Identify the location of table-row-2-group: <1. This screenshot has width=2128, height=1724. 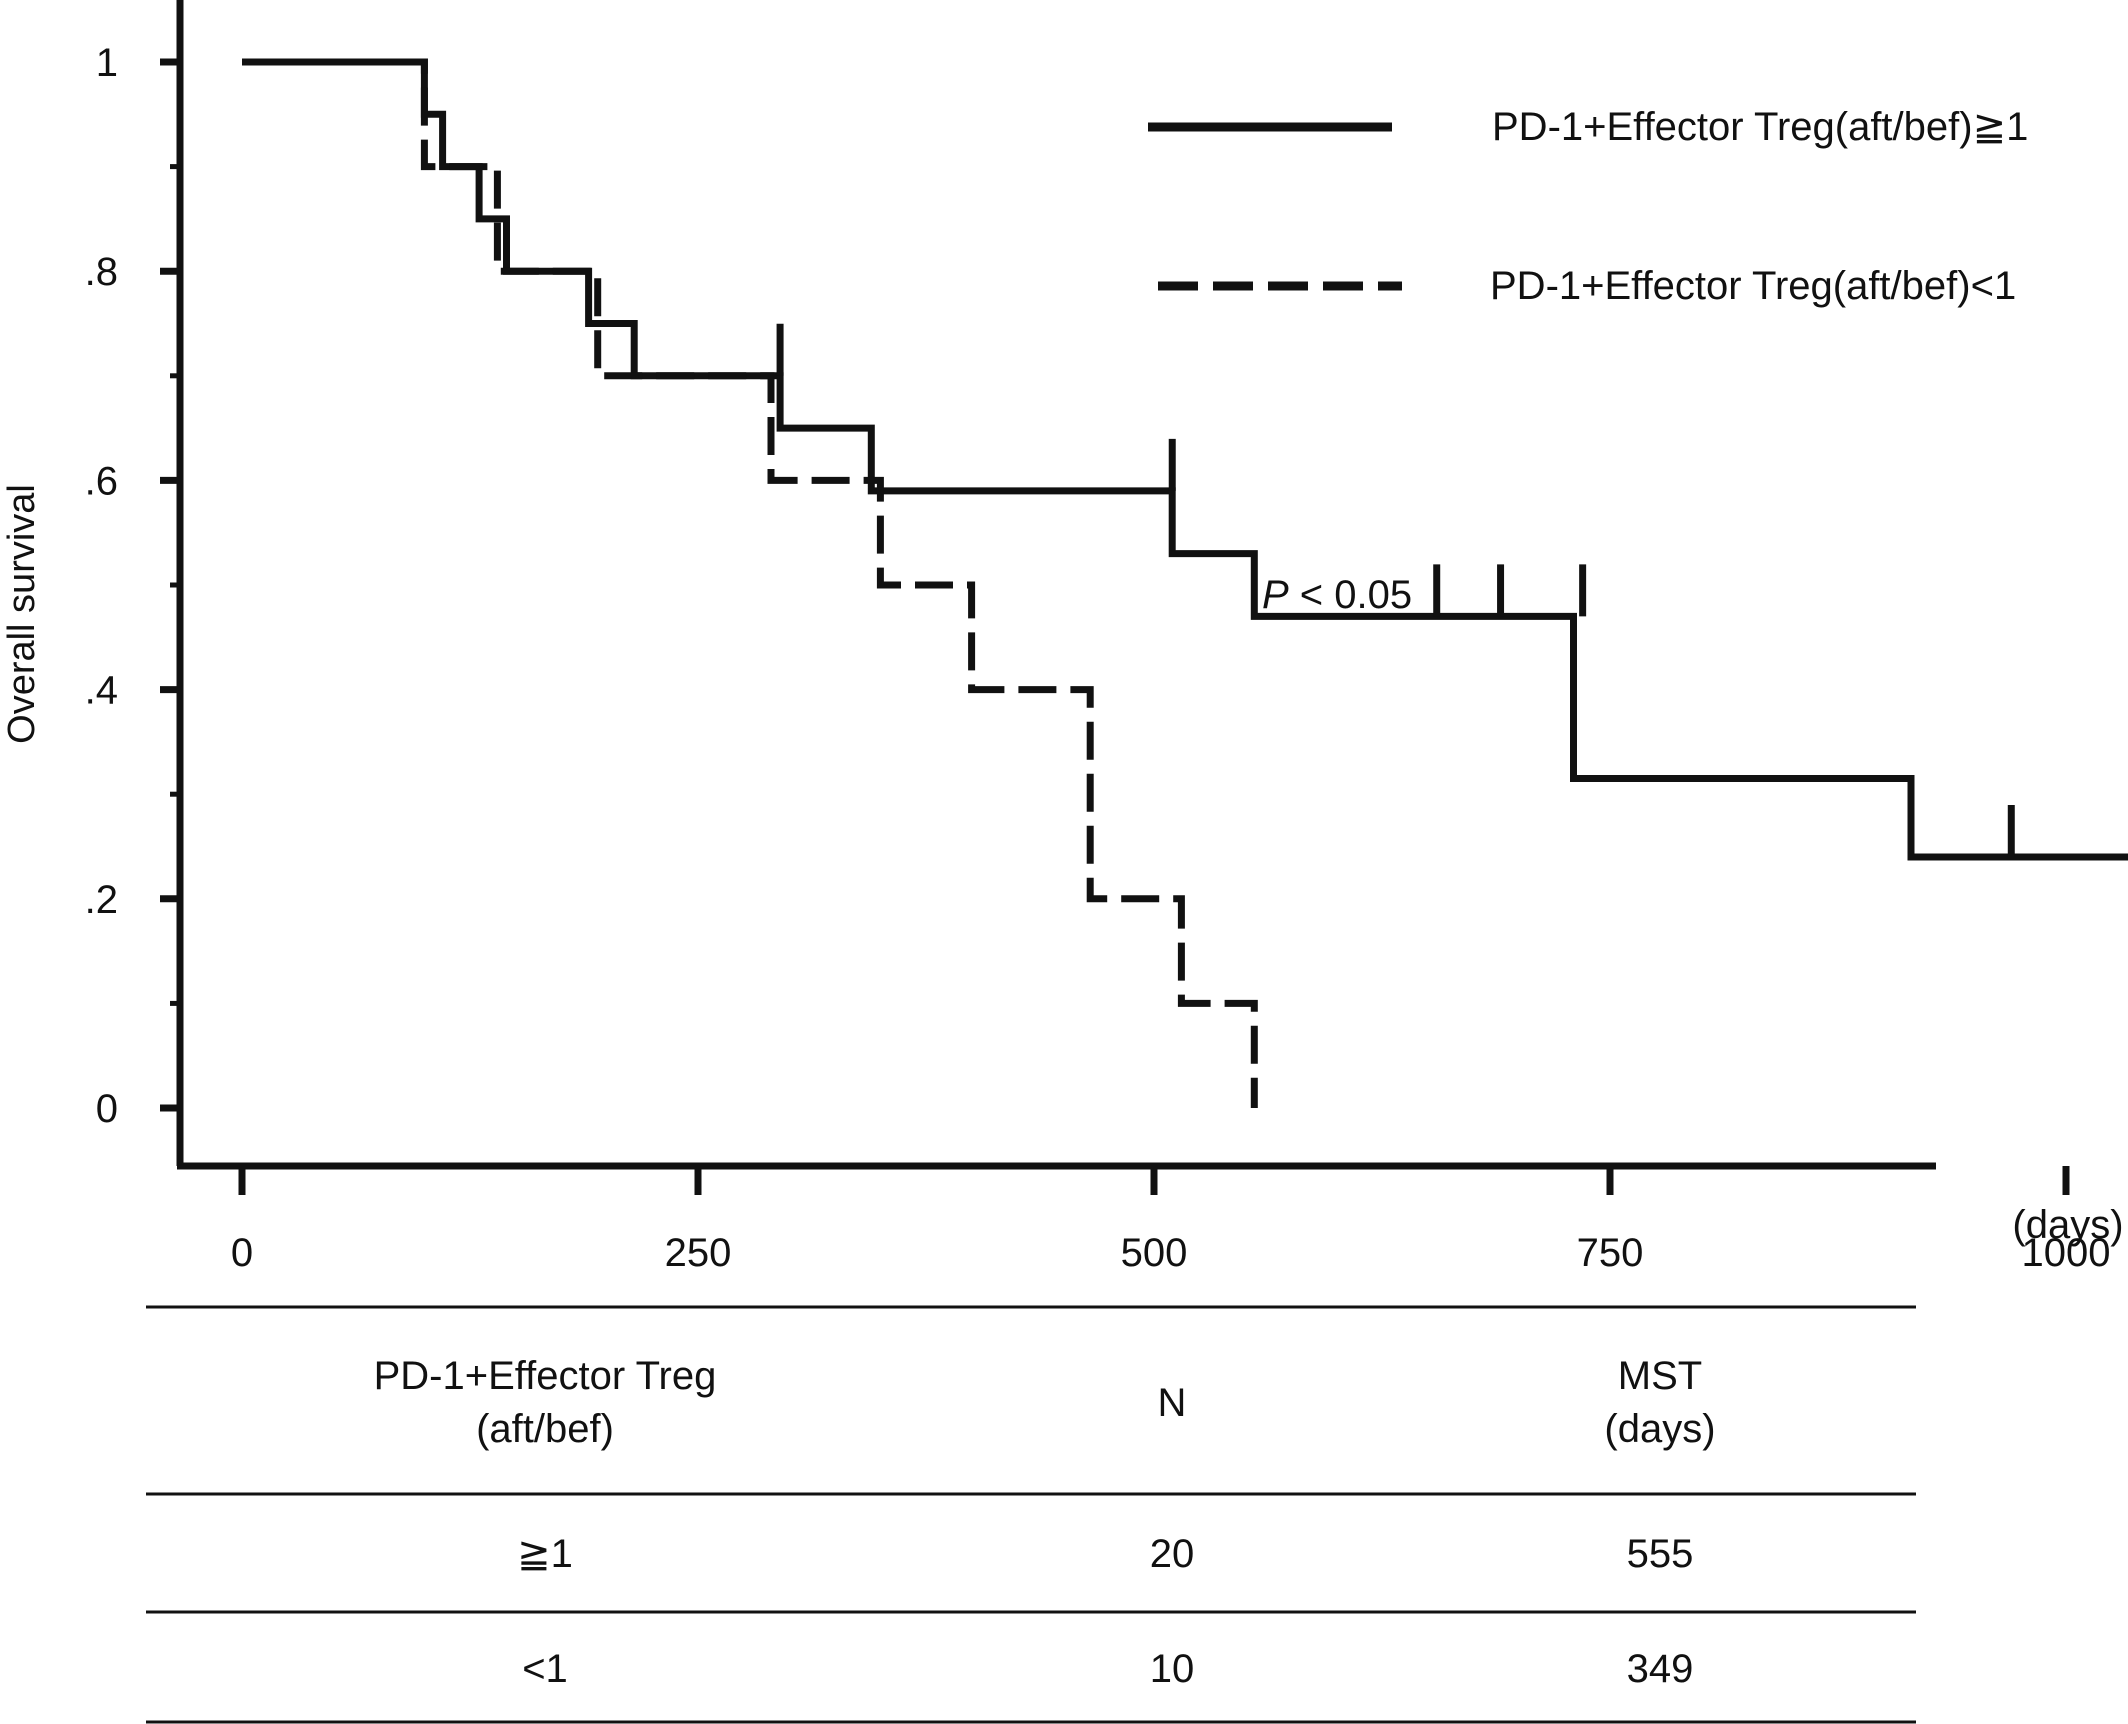
(545, 1669).